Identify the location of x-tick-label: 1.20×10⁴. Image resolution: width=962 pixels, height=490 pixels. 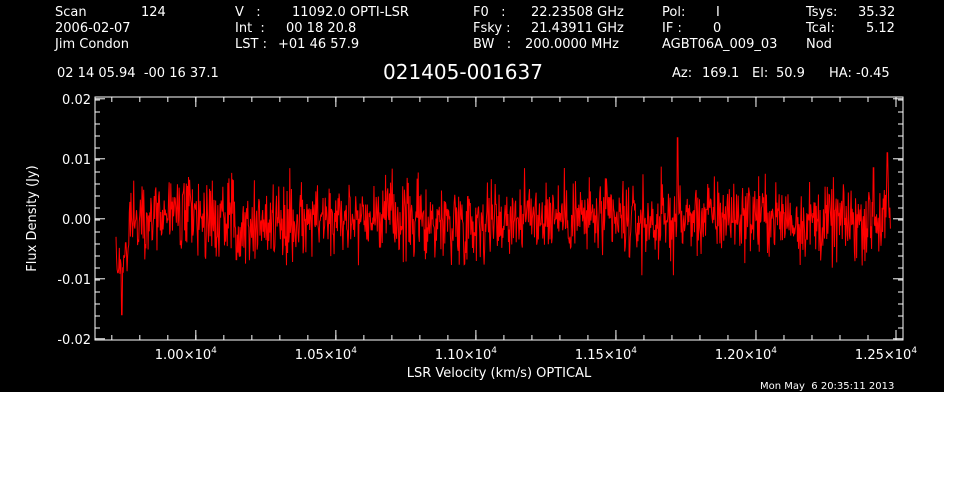
(746, 354).